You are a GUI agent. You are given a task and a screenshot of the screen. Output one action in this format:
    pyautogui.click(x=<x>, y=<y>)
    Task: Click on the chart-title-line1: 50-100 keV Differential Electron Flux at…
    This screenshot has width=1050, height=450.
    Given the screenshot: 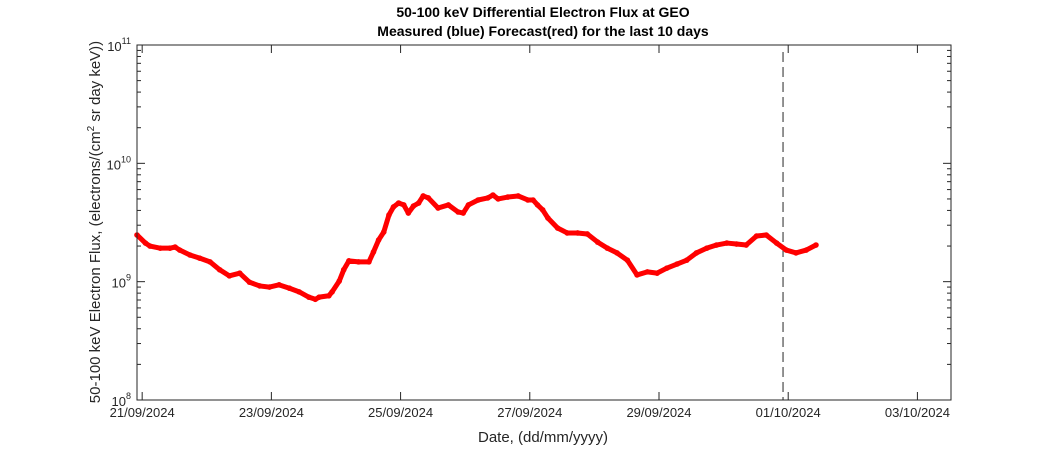 What is the action you would take?
    pyautogui.click(x=542, y=12)
    